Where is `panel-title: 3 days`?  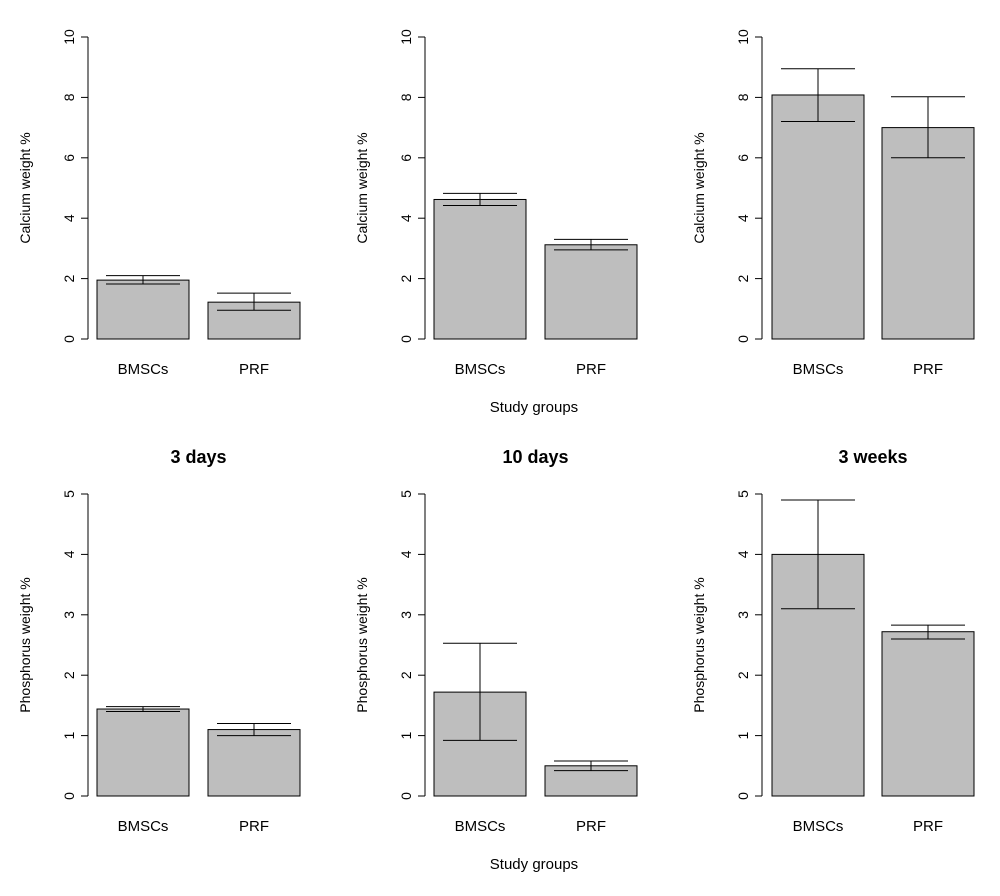
panel-title: 3 days is located at coordinates (198, 457).